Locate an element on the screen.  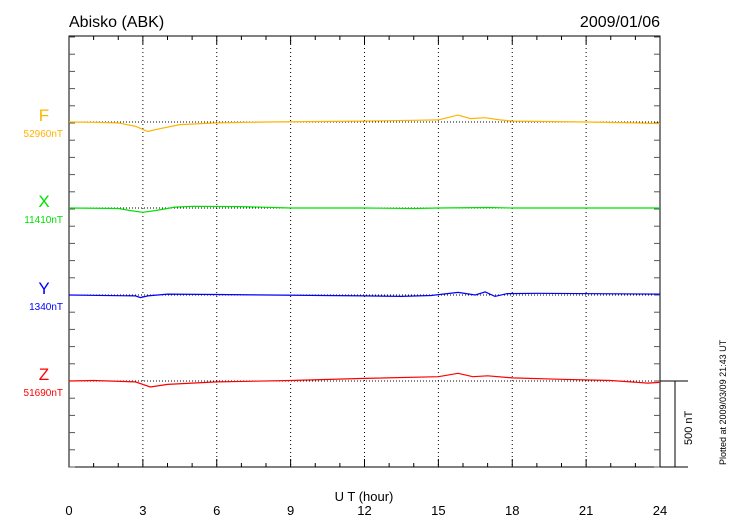
series-x-name: X is located at coordinates (43, 201).